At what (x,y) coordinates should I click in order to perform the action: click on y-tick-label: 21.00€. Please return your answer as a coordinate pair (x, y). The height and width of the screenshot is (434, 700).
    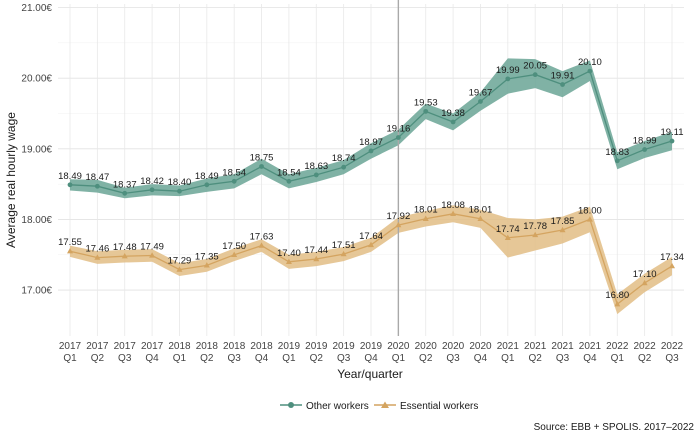
    Looking at the image, I should click on (36, 8).